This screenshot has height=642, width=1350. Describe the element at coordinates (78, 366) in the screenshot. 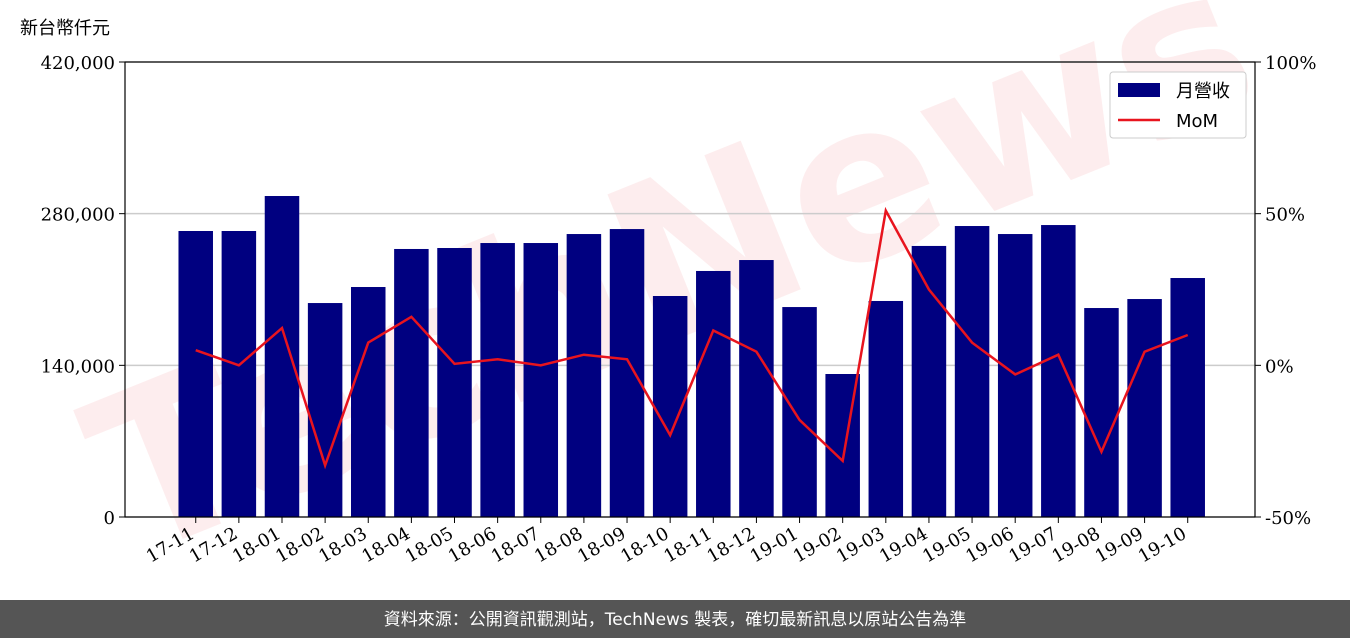

I see `y-tick-label: 140,000` at that location.